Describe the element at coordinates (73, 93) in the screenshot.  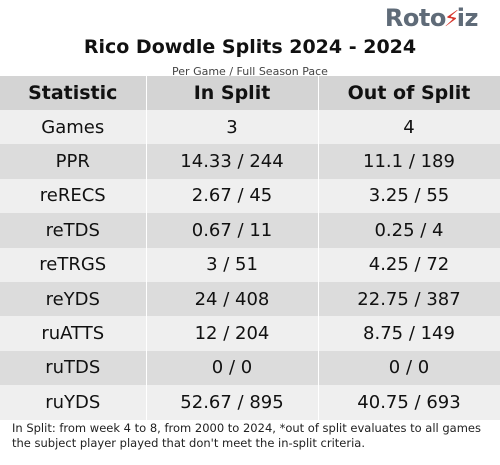
I see `column-header-statistic: Statistic` at that location.